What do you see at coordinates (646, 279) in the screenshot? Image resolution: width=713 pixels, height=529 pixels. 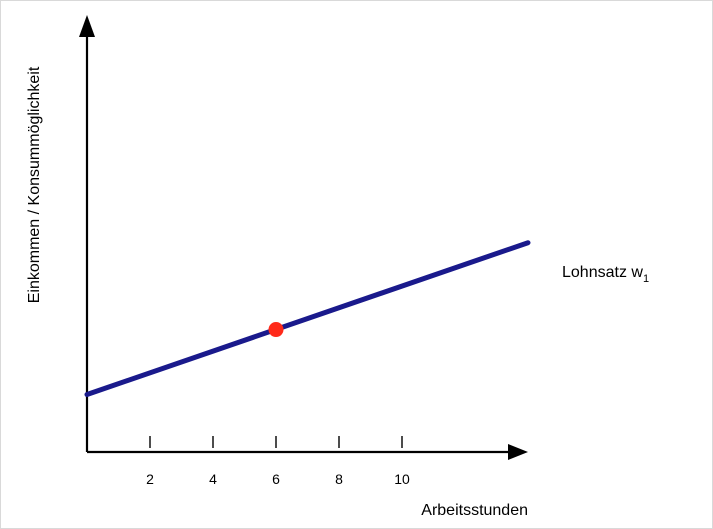 I see `series-label-subscript: 1` at bounding box center [646, 279].